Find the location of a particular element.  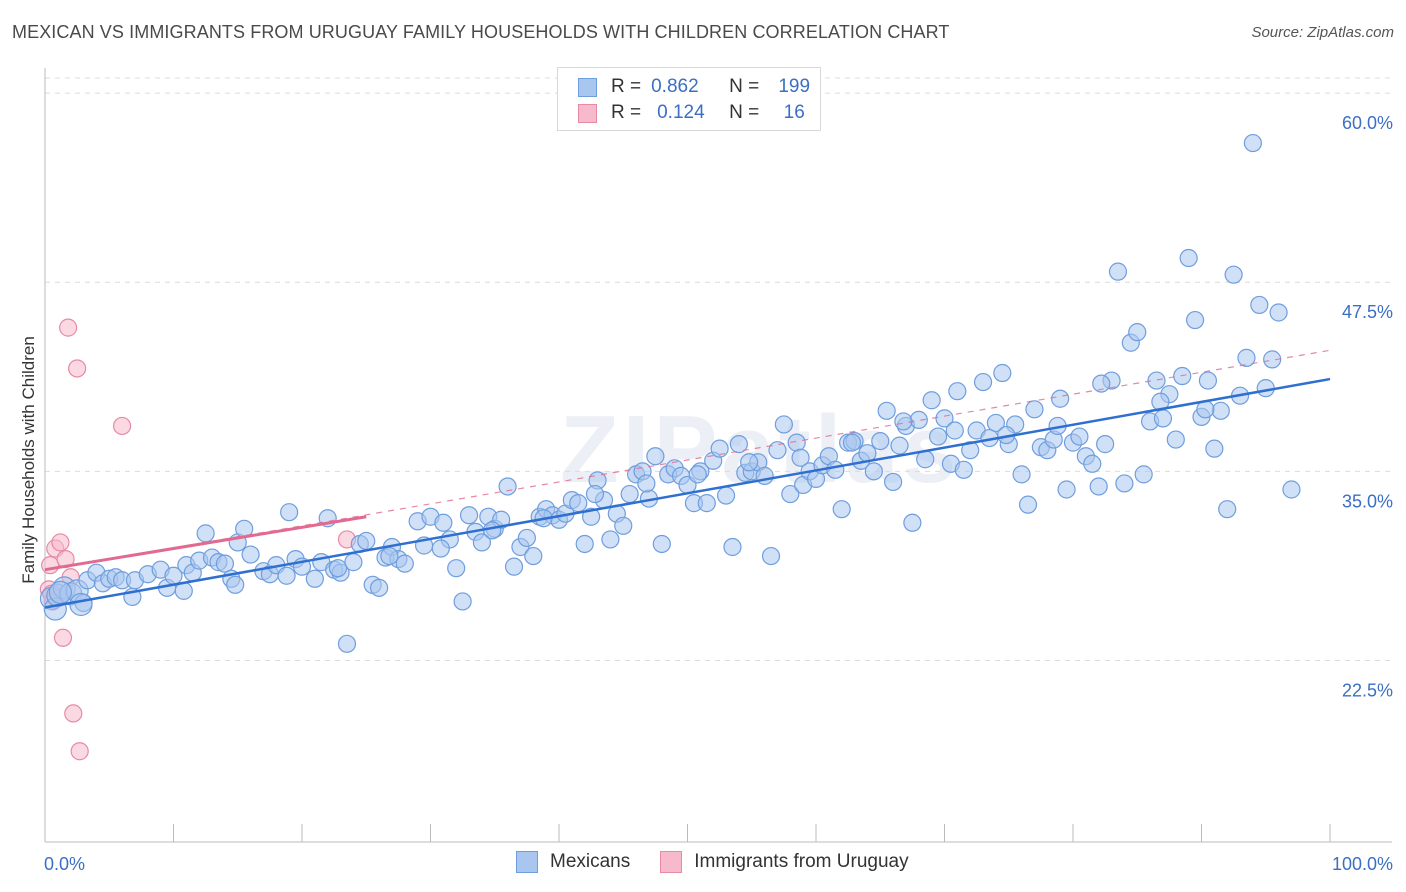

r-value: 0.862 is located at coordinates (675, 86).